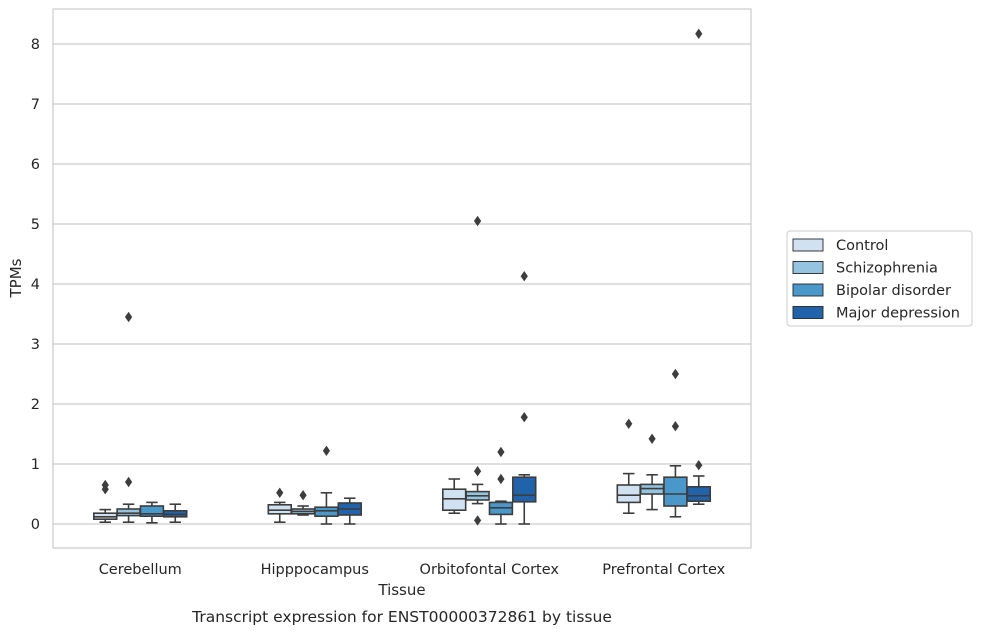 The width and height of the screenshot is (983, 634). I want to click on y-axis-label: TPMs, so click(16, 278).